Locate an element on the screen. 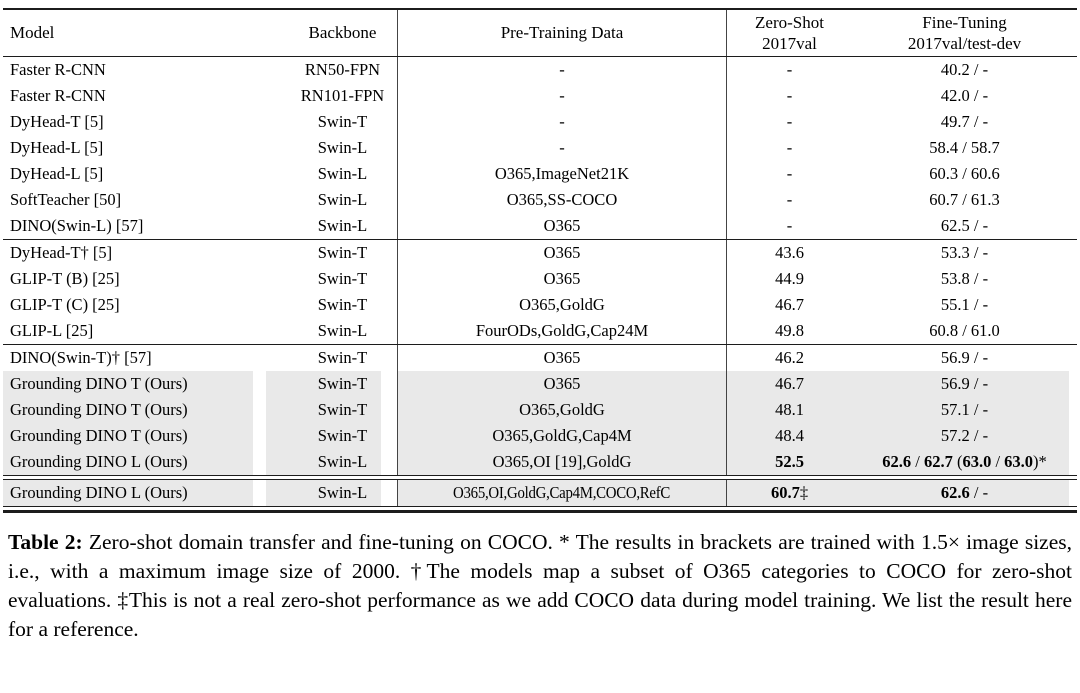 Image resolution: width=1080 pixels, height=693 pixels. cell-fine-tuning: 62.5 / - is located at coordinates (964, 225).